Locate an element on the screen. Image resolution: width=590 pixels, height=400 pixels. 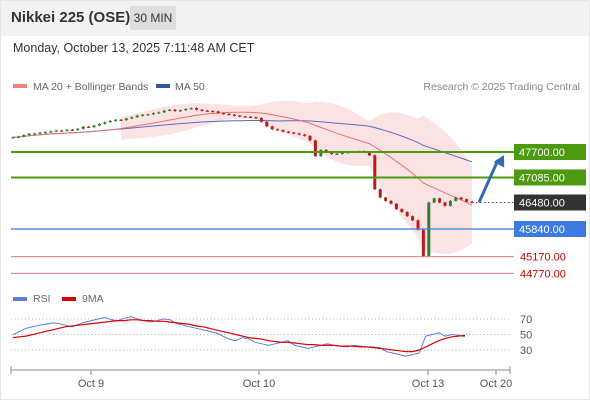
source-credit: Research © 2025 Trading Central is located at coordinates (501, 87).